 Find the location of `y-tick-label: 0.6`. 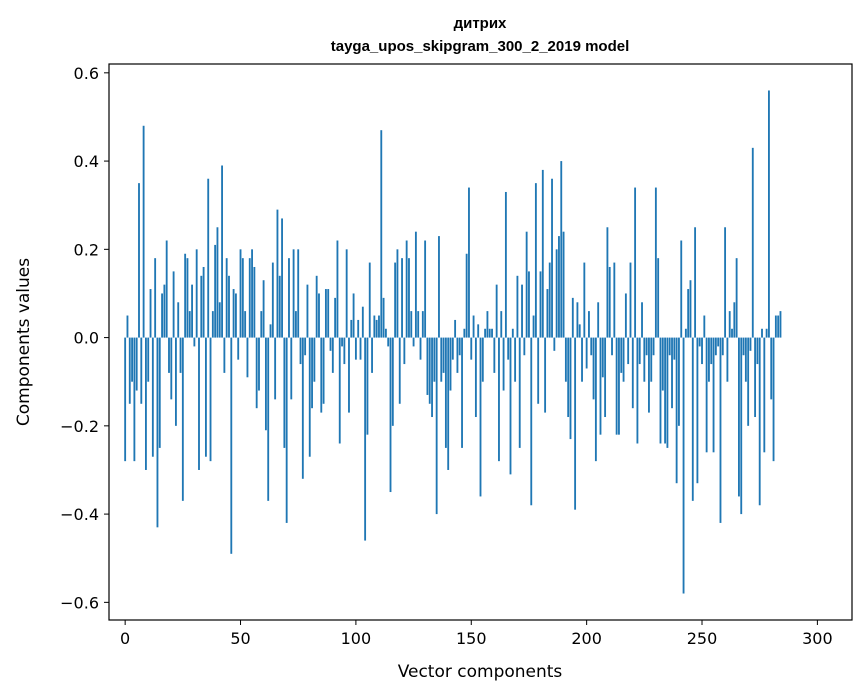

y-tick-label: 0.6 is located at coordinates (86, 73).